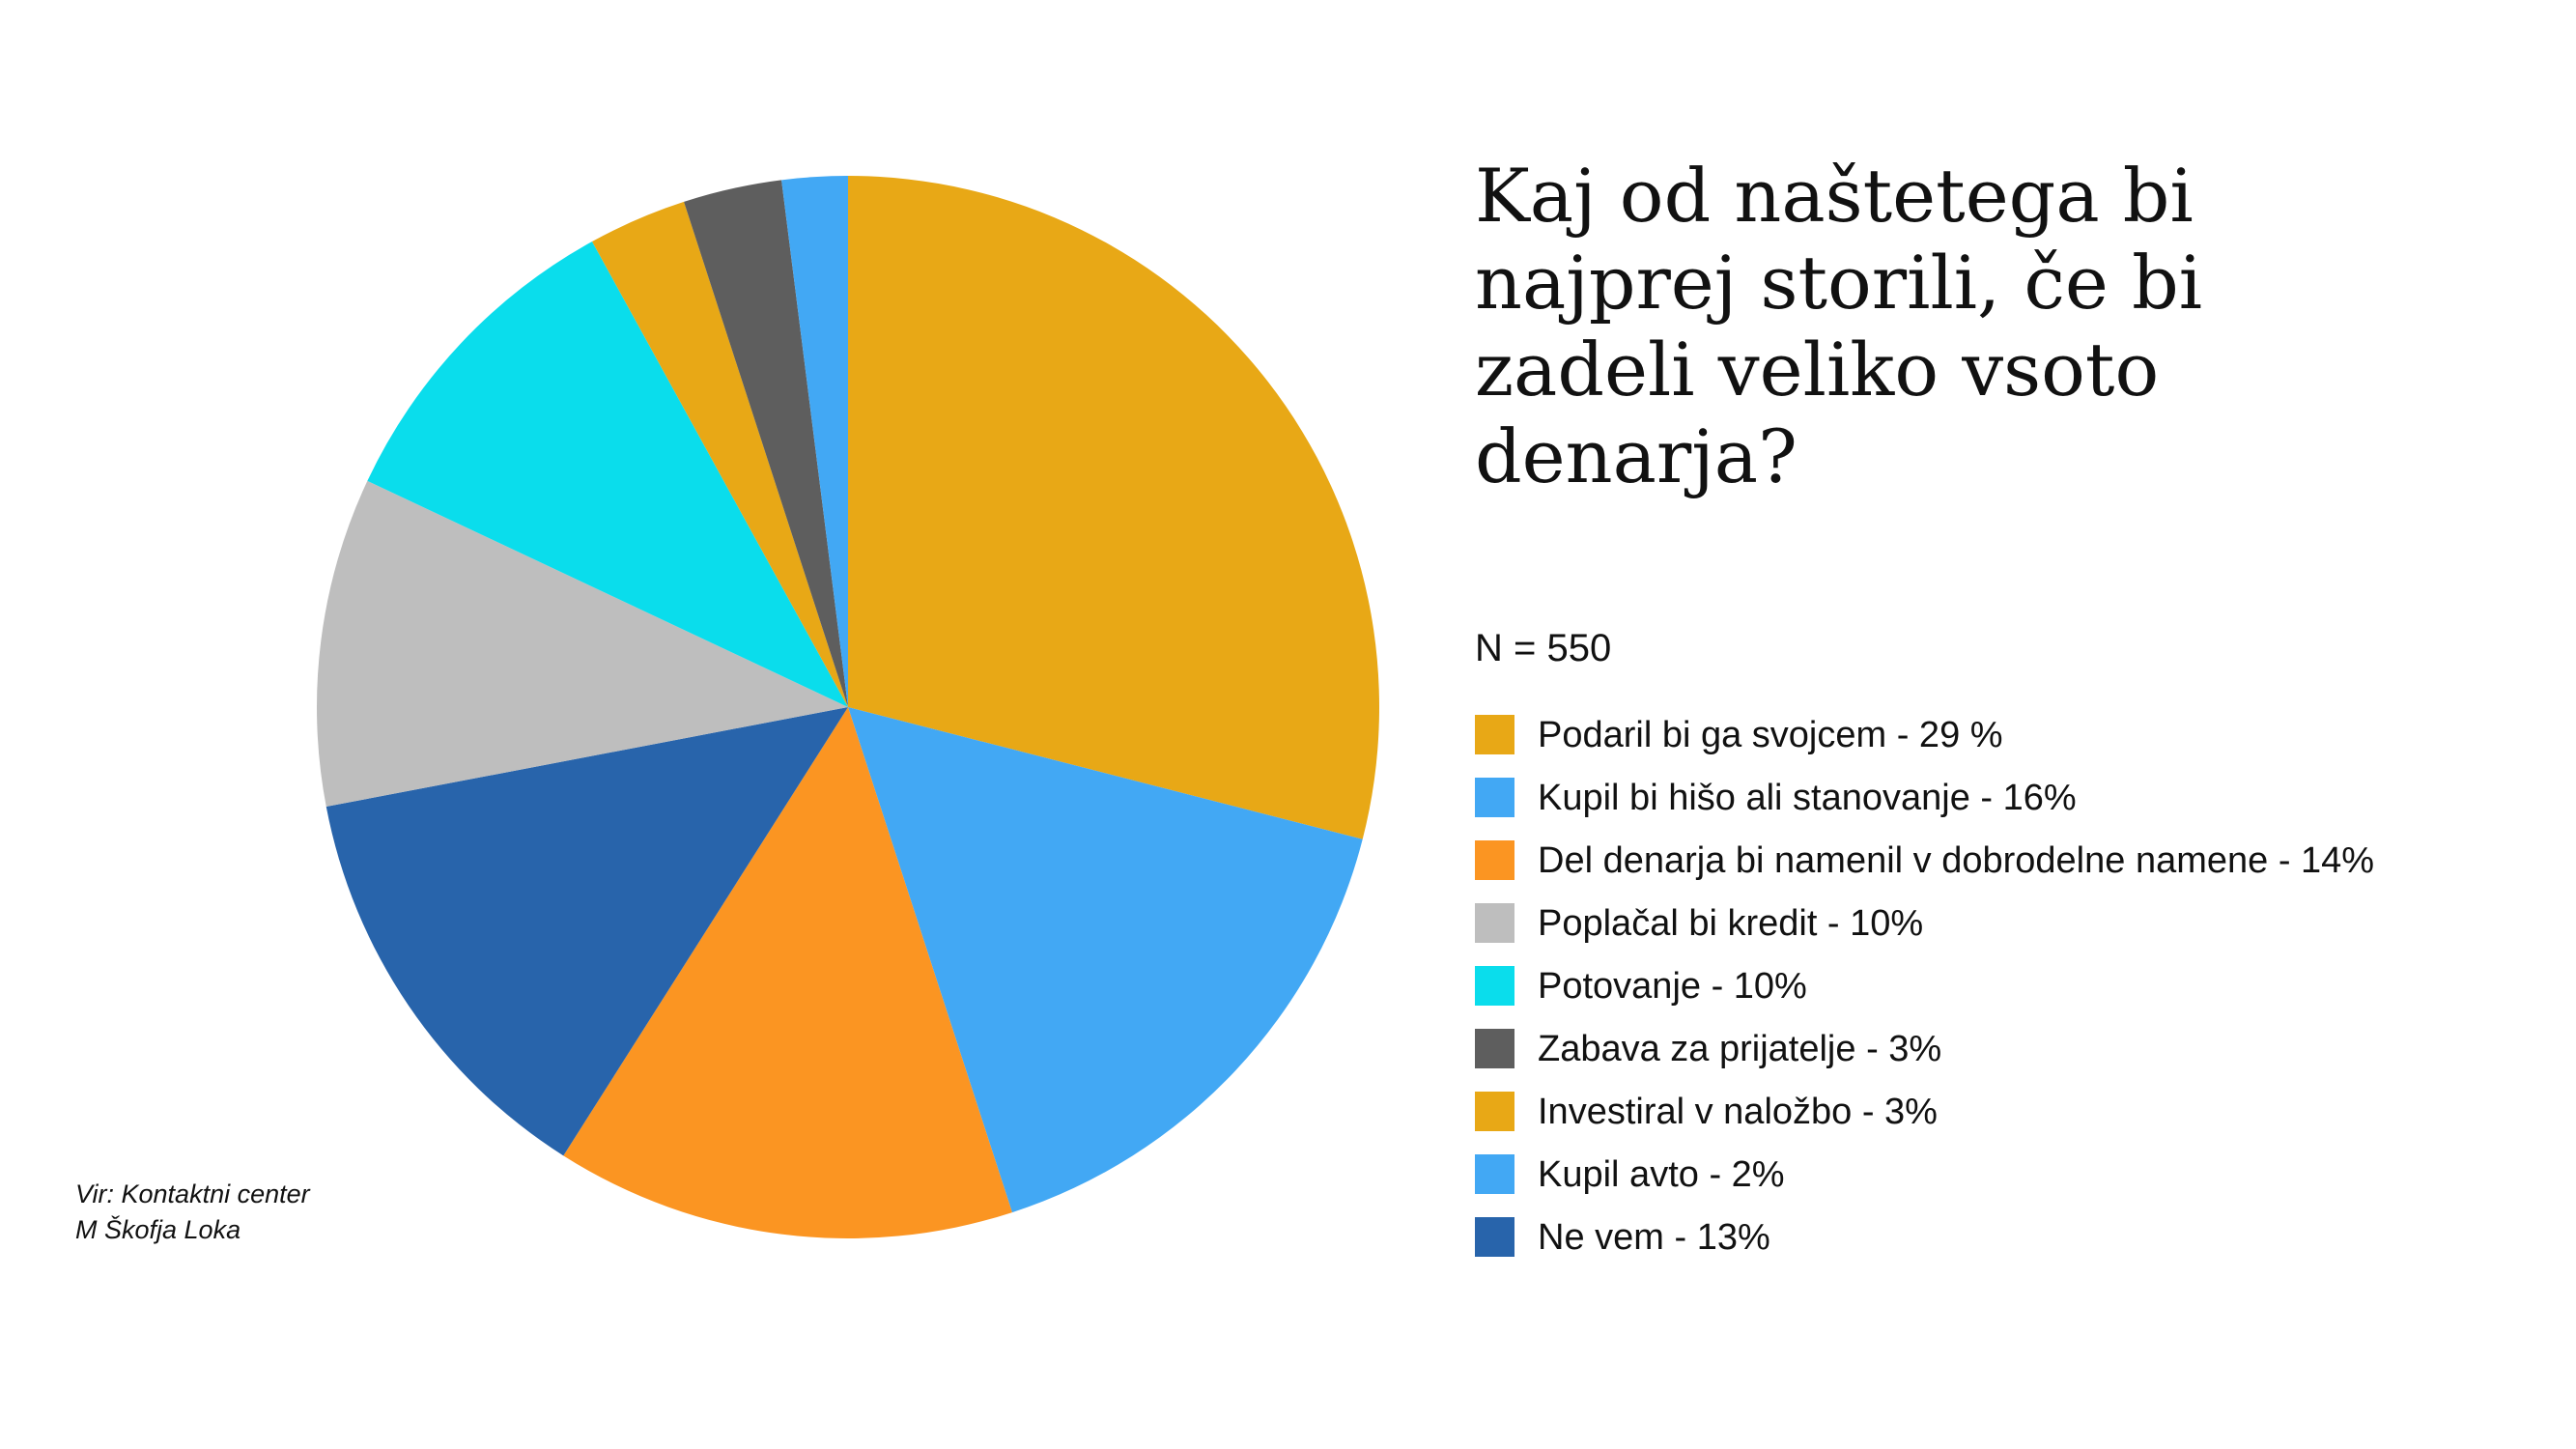  What do you see at coordinates (1543, 648) in the screenshot?
I see `sample-size-label: N = 550` at bounding box center [1543, 648].